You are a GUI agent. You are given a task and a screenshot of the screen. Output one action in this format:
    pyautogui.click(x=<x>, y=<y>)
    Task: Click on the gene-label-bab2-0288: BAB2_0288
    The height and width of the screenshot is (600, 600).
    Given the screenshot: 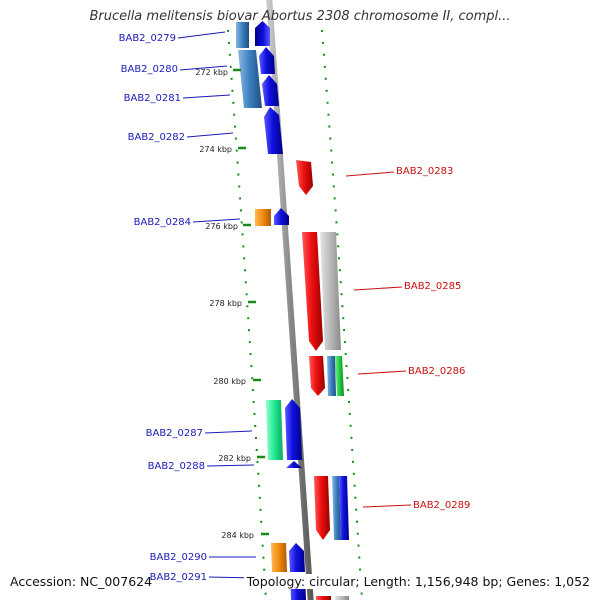 What is the action you would take?
    pyautogui.click(x=176, y=466)
    